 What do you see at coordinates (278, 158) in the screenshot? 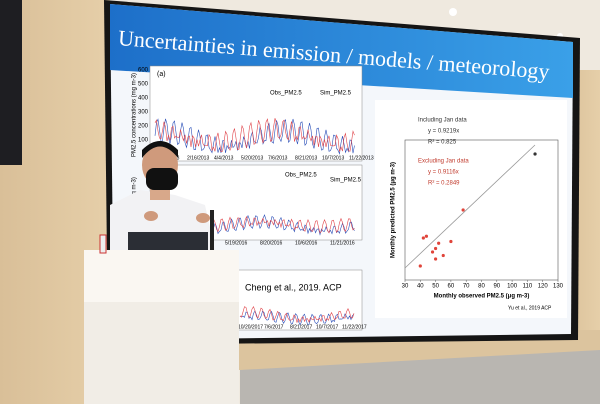
I see `x-tick-label: 7/6/2013` at bounding box center [278, 158].